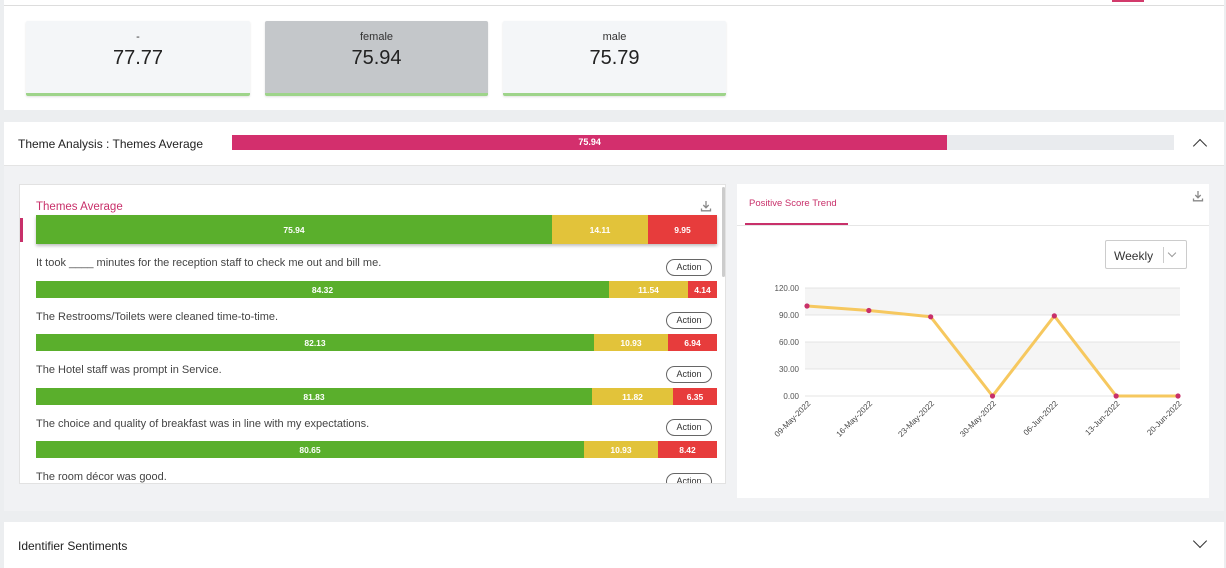 The width and height of the screenshot is (1226, 568). Describe the element at coordinates (1164, 418) in the screenshot. I see `x-tick-label: 20-Jun-2022` at that location.